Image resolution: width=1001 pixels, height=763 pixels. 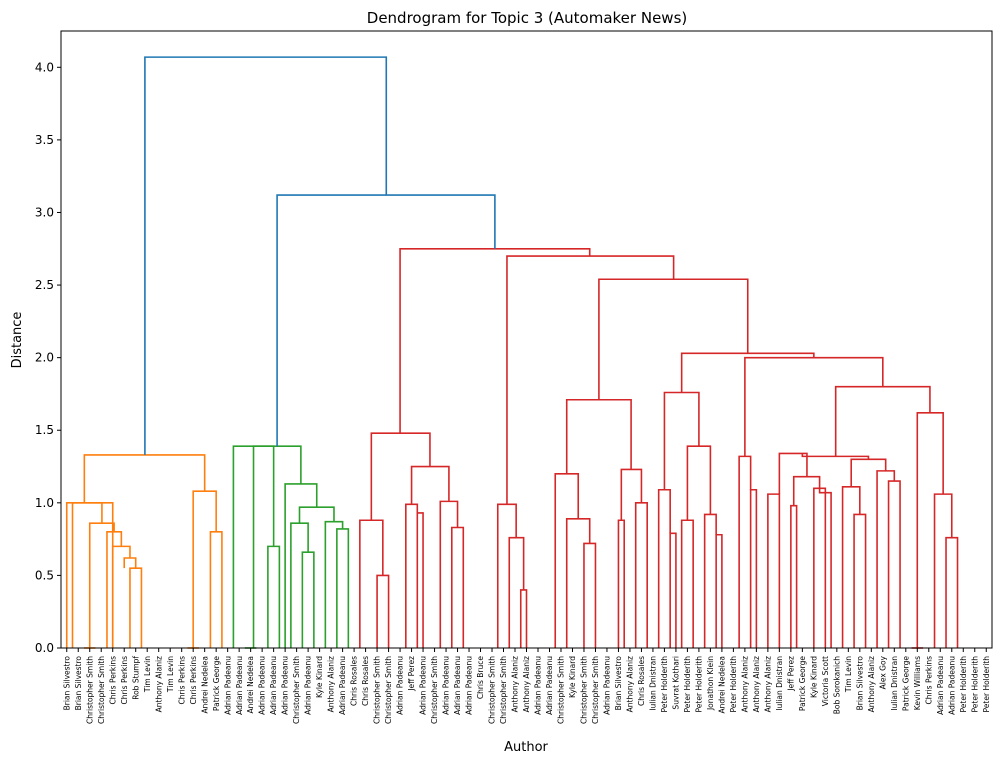 What do you see at coordinates (319, 677) in the screenshot?
I see `x-tick-label: Kyle Kinard` at bounding box center [319, 677].